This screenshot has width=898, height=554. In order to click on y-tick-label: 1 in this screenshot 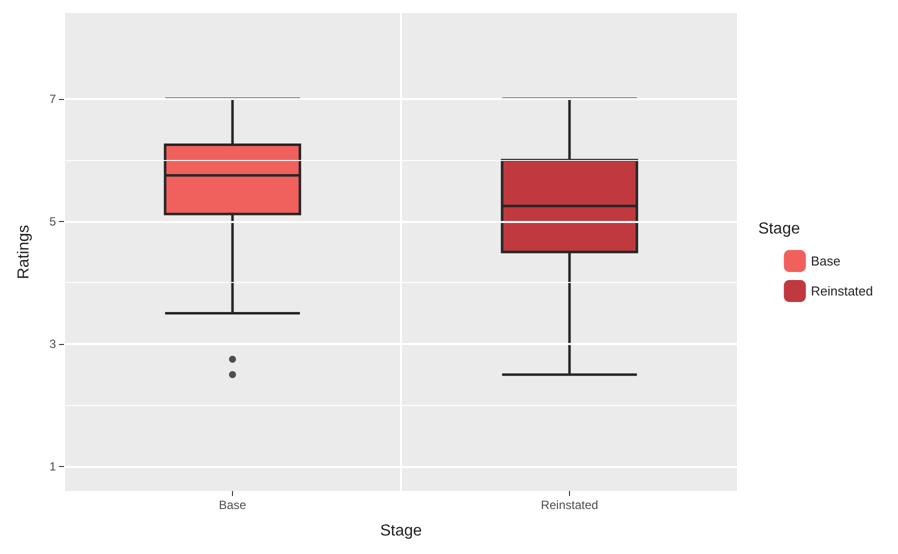, I will do `click(52, 466)`.